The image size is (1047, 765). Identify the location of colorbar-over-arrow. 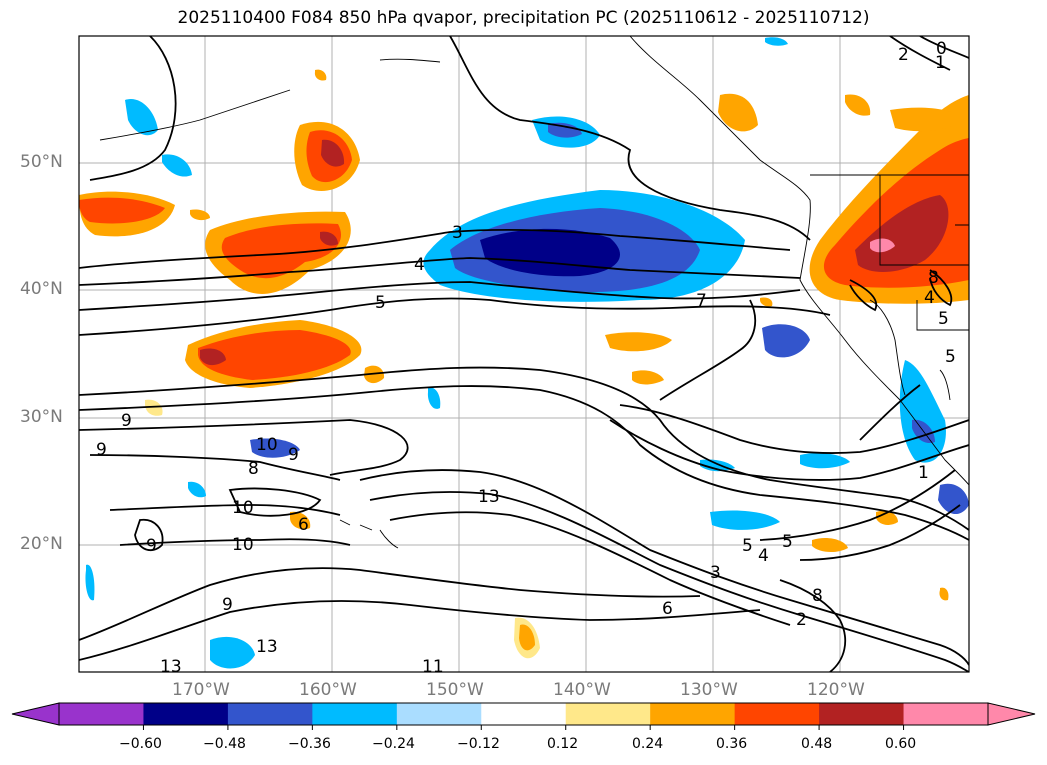
(1011, 714).